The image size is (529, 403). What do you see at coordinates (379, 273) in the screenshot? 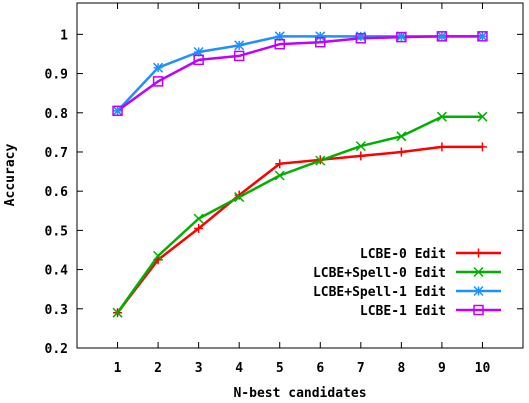
I see `legend-label-1: LCBE+Spell-0 Edit` at bounding box center [379, 273].